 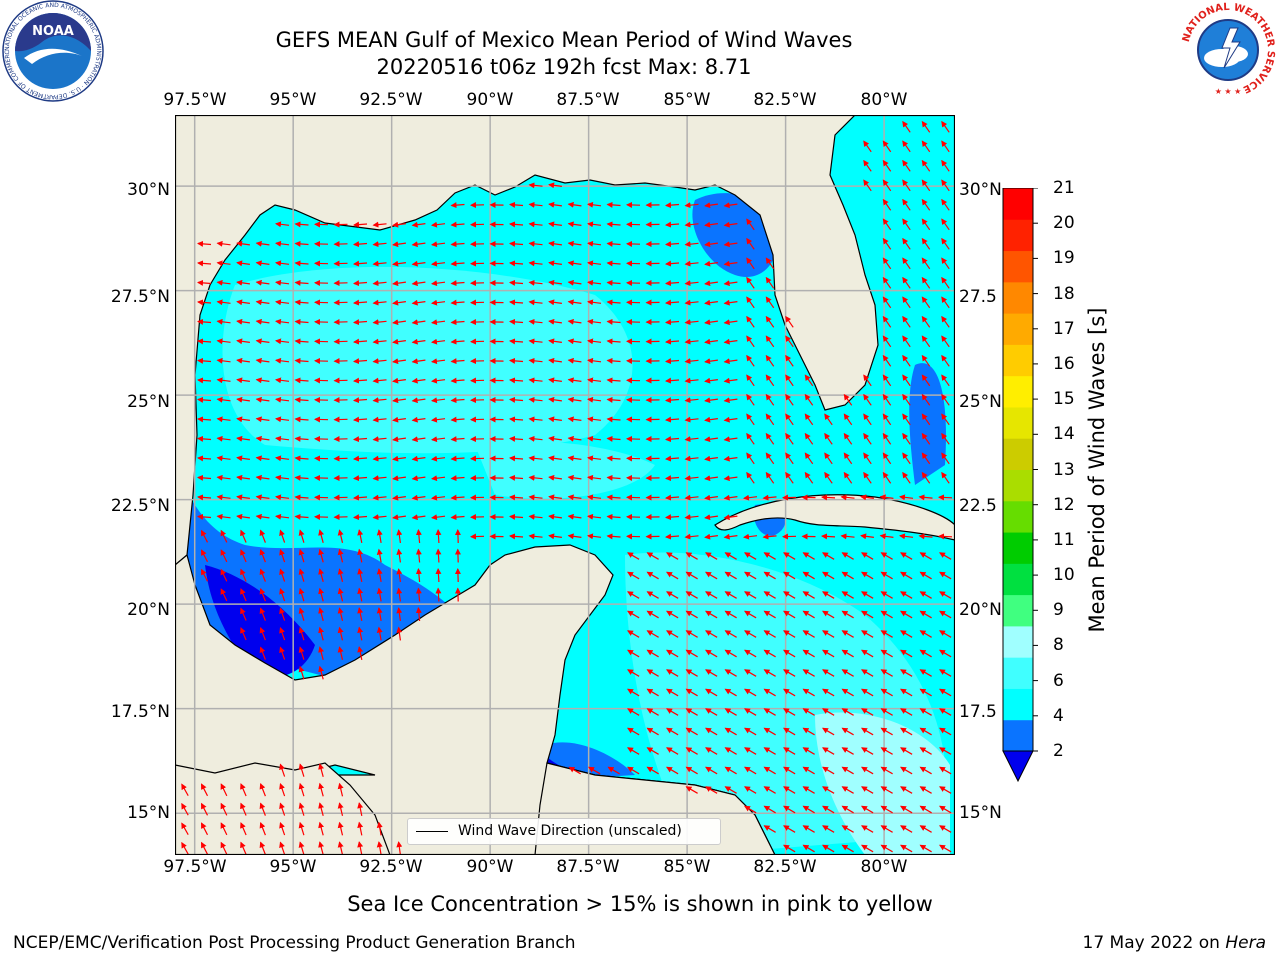 What do you see at coordinates (1064, 504) in the screenshot?
I see `colorbar-tick-label: 12` at bounding box center [1064, 504].